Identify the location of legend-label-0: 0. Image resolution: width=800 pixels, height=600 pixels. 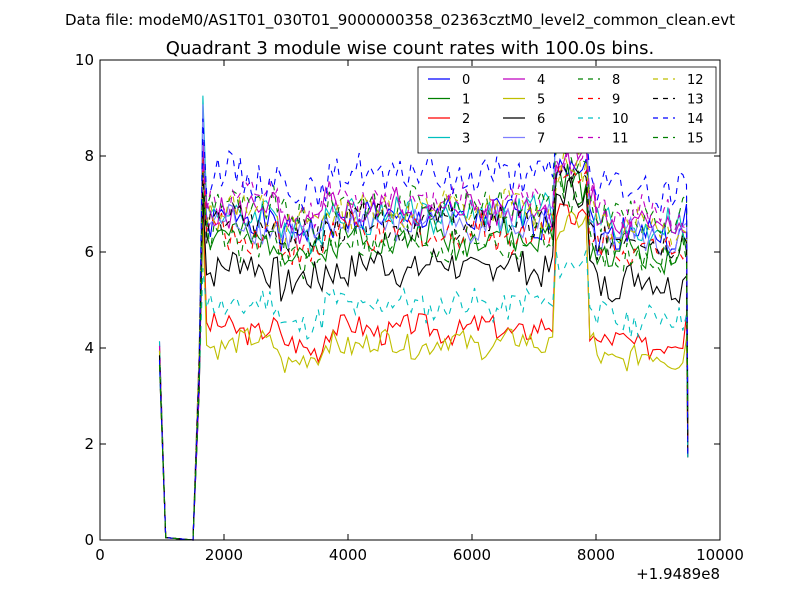
(466, 80).